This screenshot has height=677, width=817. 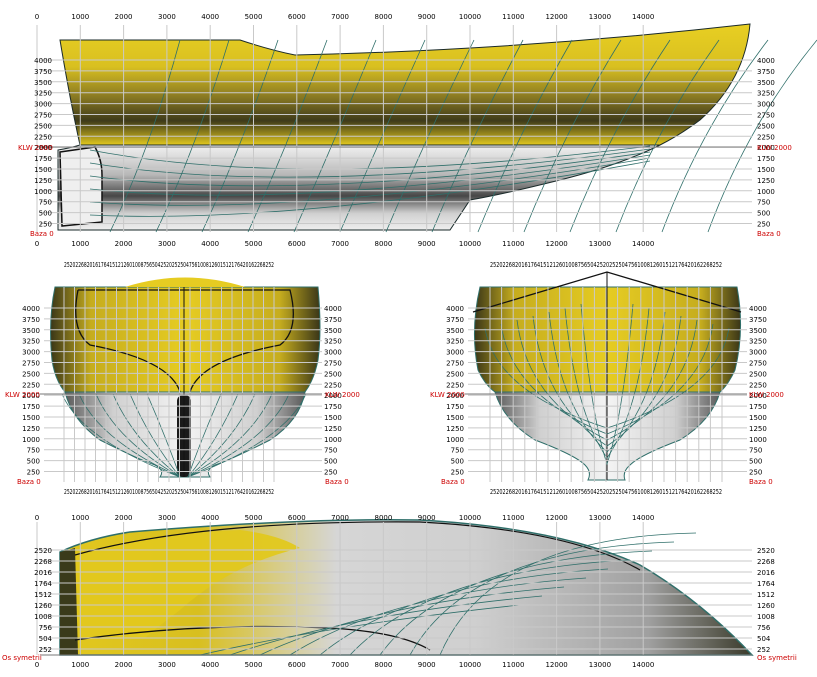 What do you see at coordinates (42, 234) in the screenshot?
I see `profile-base-label-left: Baza 0` at bounding box center [42, 234].